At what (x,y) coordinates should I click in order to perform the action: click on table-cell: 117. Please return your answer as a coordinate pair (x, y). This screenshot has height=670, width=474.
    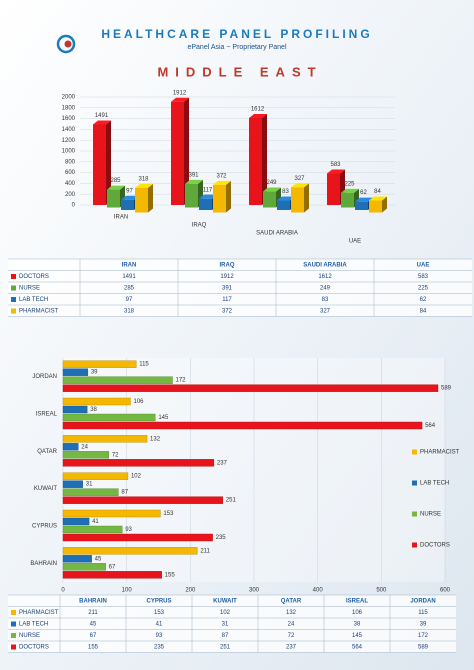
    Looking at the image, I should click on (227, 300).